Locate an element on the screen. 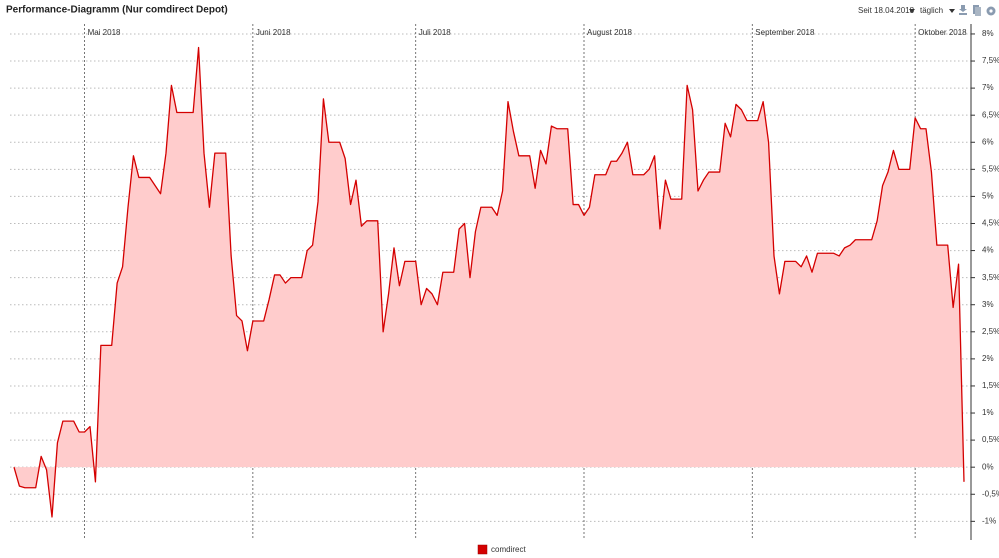 The height and width of the screenshot is (558, 999). x-tick-label: Mai 2018 is located at coordinates (104, 32).